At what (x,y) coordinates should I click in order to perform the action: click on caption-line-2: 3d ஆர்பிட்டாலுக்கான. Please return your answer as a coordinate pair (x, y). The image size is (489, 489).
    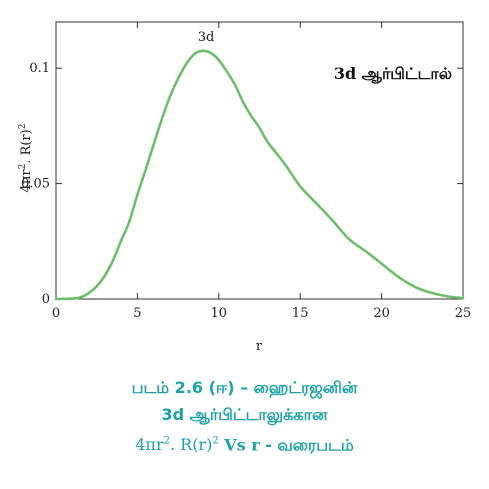
    Looking at the image, I should click on (244, 414).